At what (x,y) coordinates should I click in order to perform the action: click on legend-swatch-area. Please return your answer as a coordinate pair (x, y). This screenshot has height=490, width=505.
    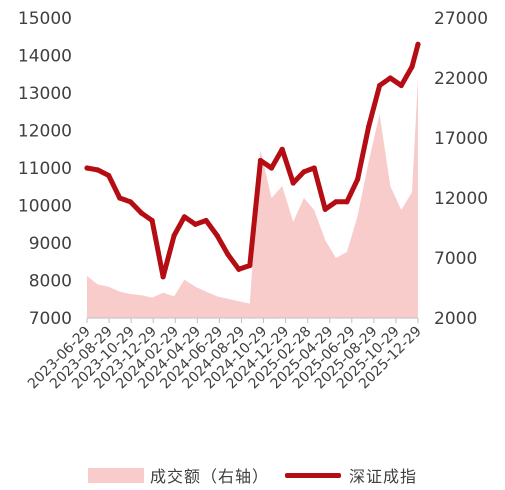
    Looking at the image, I should click on (115, 475).